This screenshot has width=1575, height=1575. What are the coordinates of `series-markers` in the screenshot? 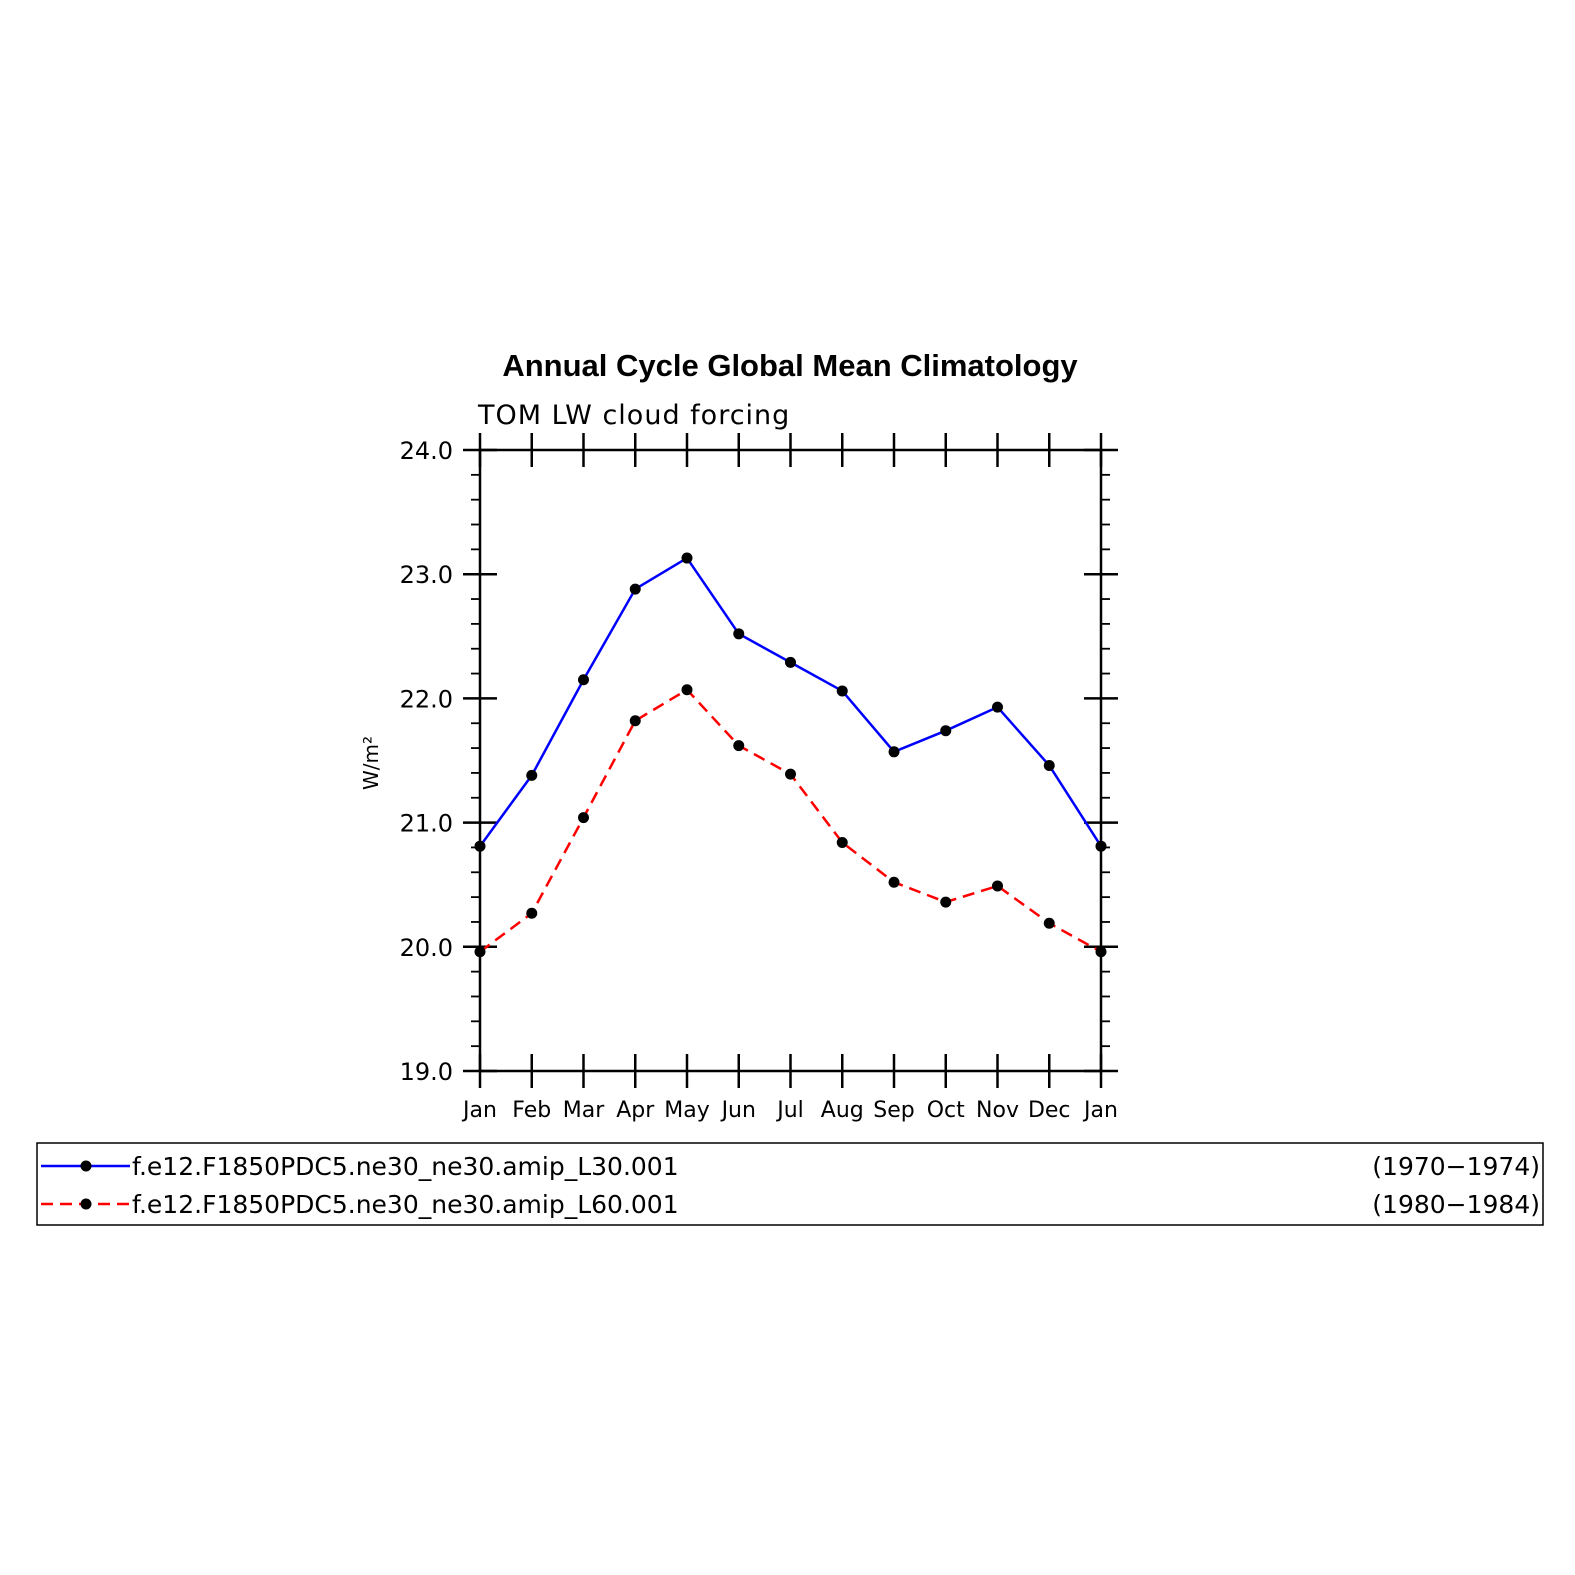 It's located at (790, 755).